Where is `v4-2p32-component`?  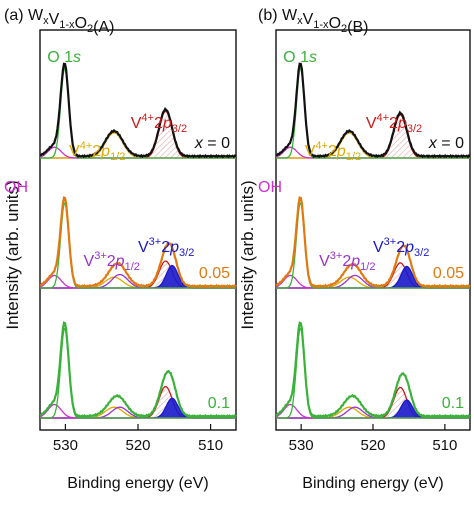 v4-2p32-component is located at coordinates (138, 402).